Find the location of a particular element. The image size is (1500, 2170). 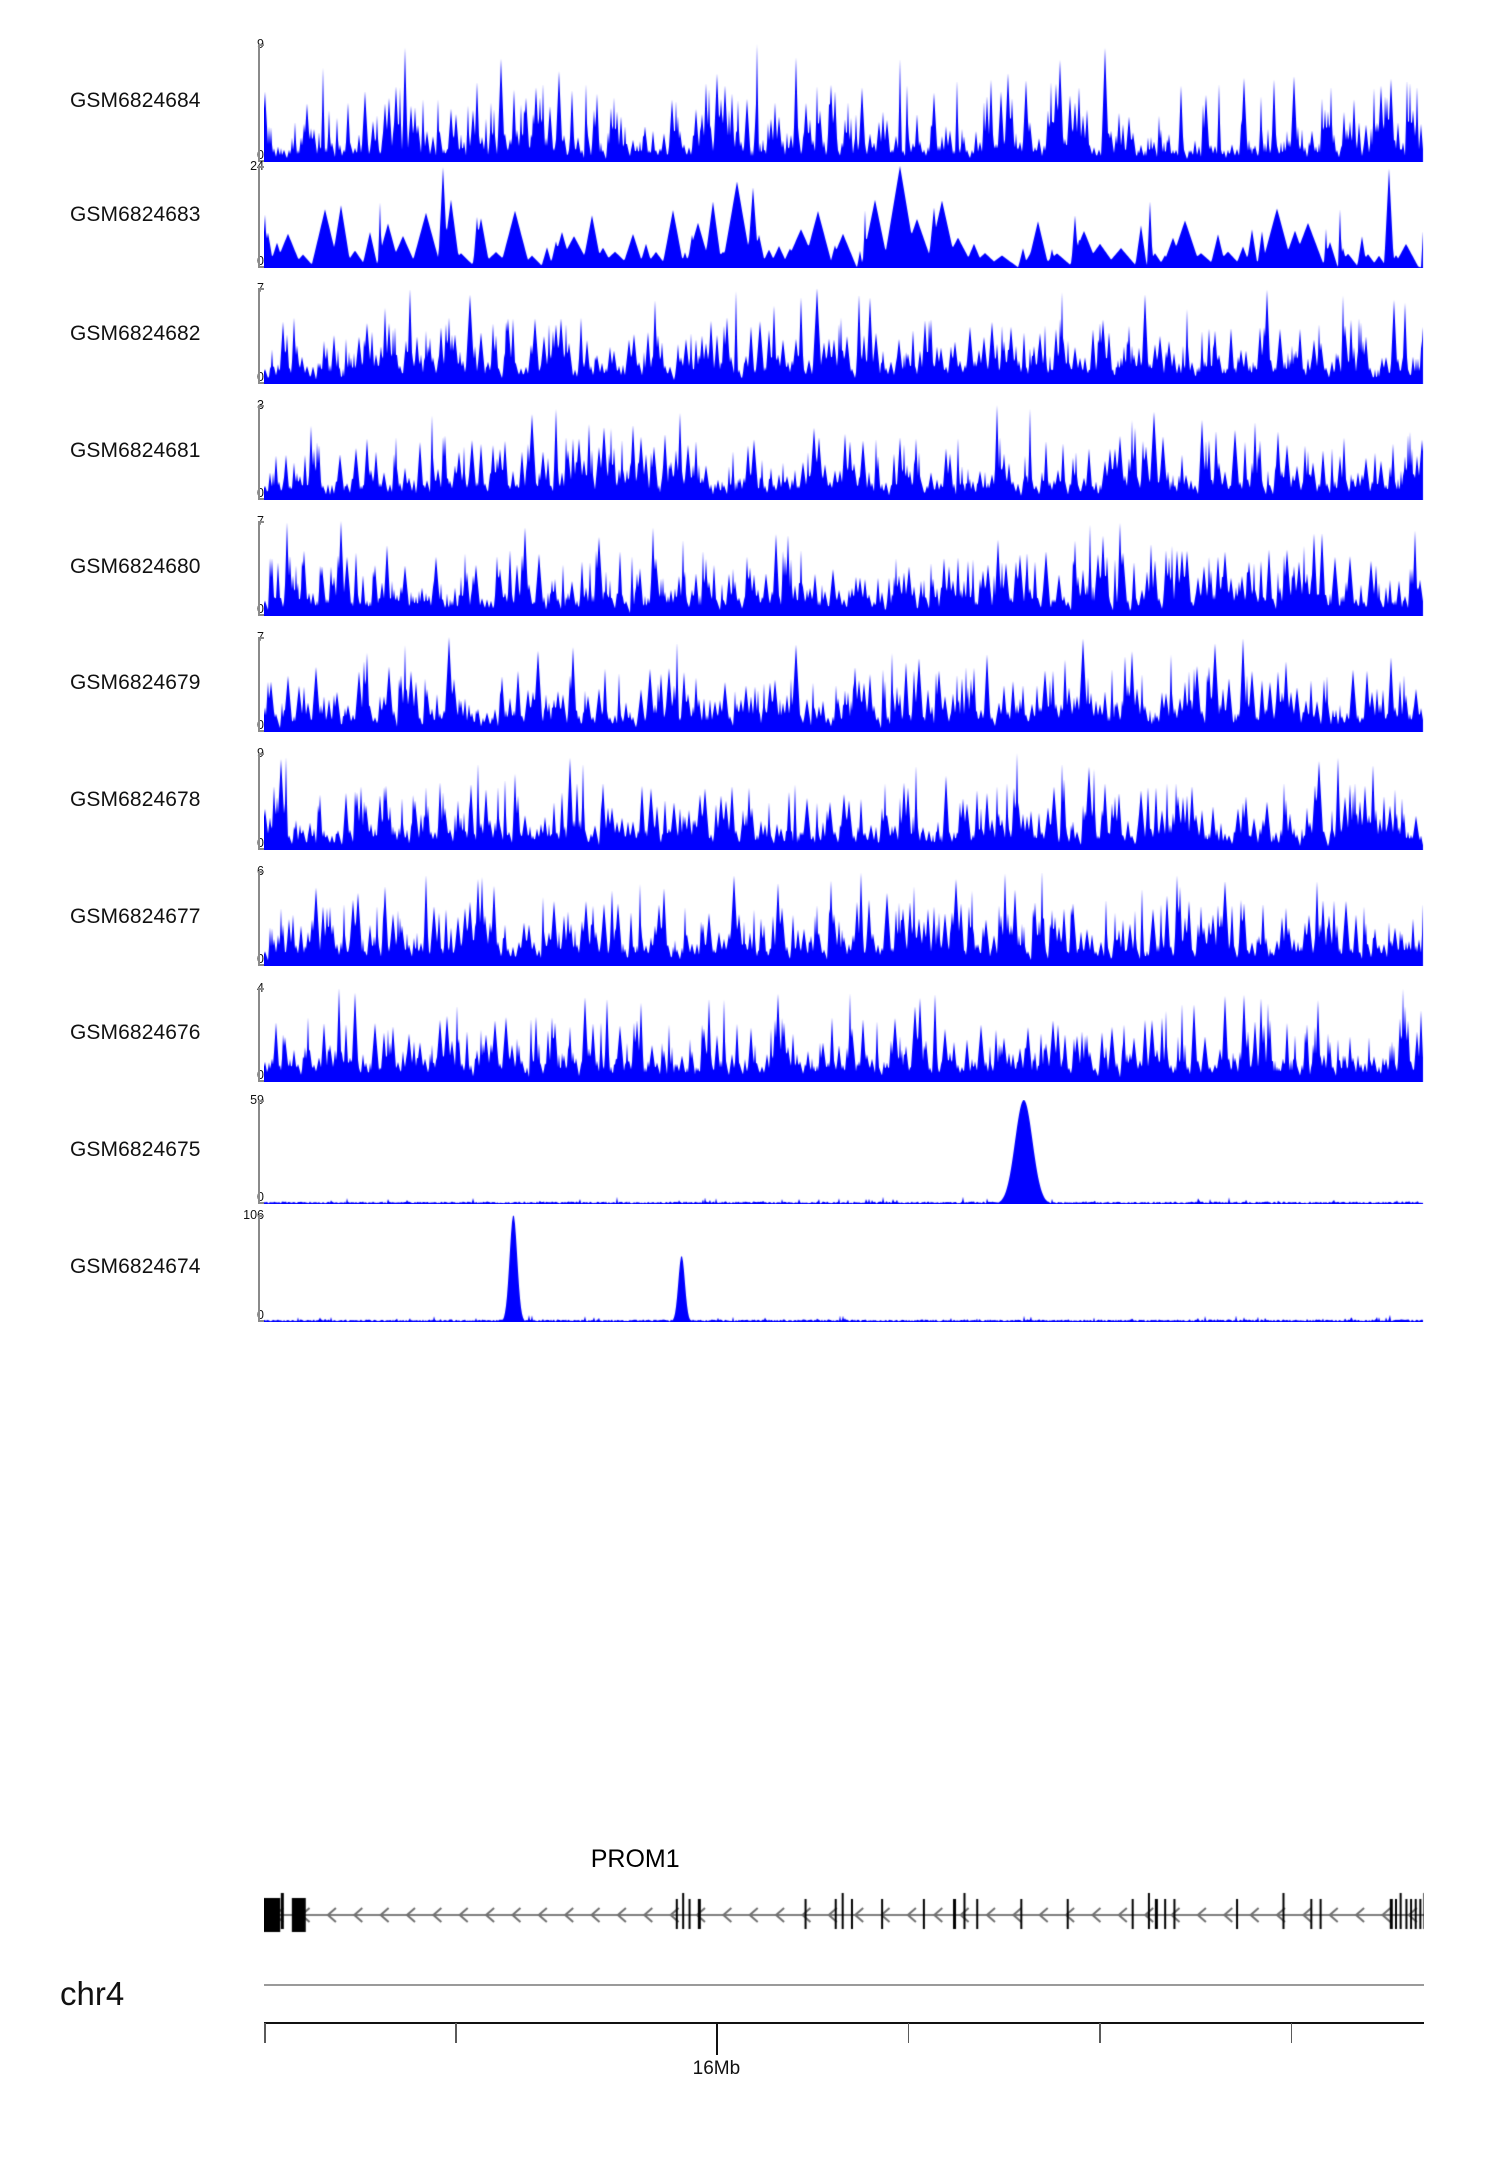

axis-baseline is located at coordinates (844, 2023).